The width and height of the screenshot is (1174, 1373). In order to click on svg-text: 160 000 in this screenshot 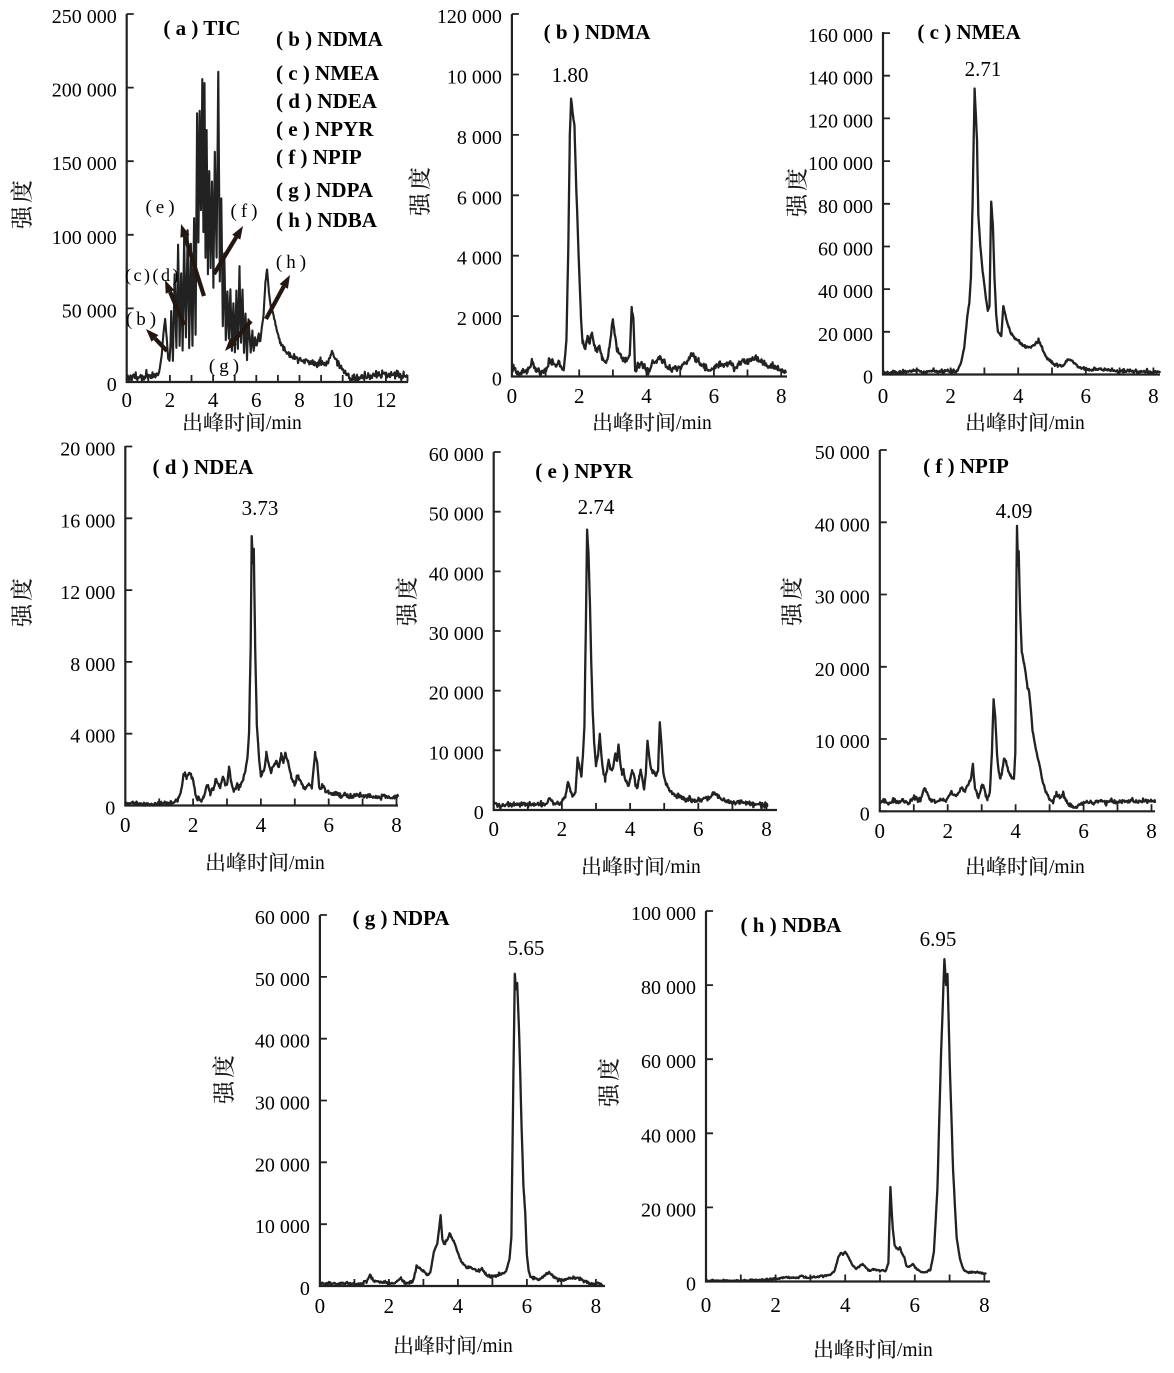, I will do `click(840, 36)`.